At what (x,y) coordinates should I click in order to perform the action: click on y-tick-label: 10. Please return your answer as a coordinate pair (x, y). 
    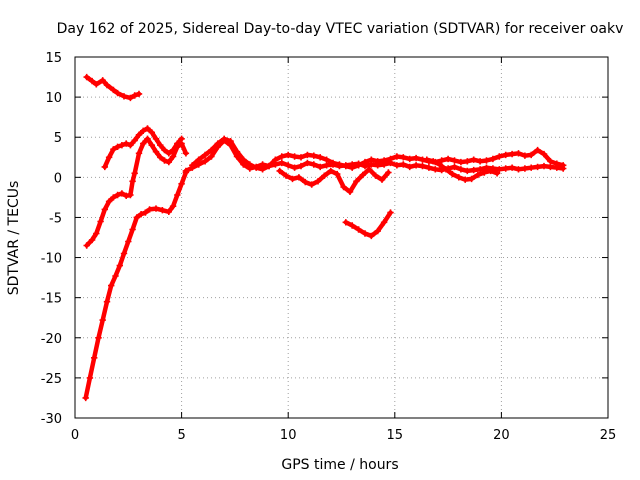
    Looking at the image, I should click on (53, 98).